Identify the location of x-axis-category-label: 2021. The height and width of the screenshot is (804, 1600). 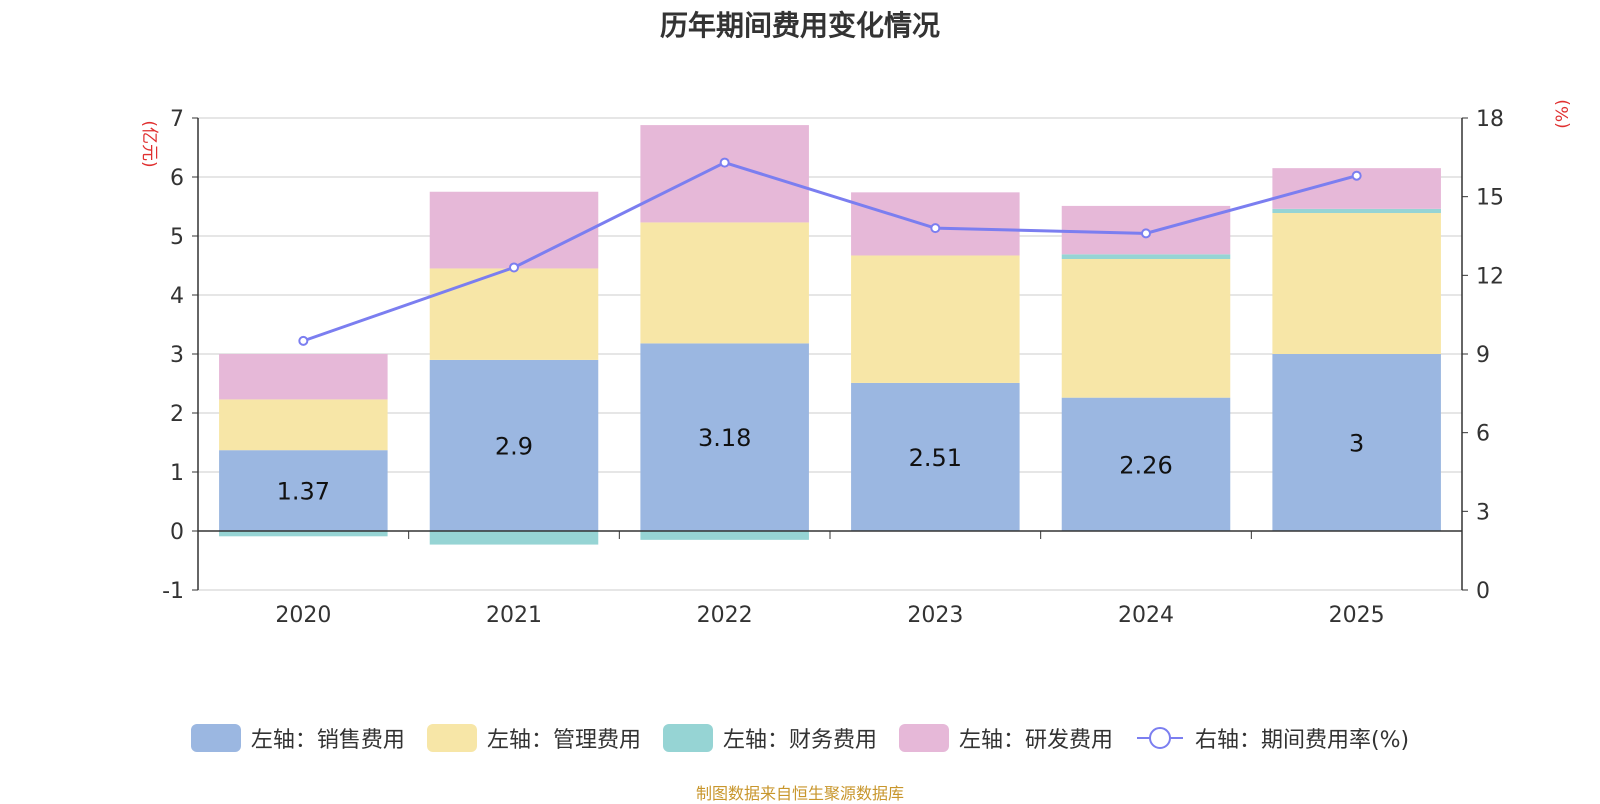
(514, 615).